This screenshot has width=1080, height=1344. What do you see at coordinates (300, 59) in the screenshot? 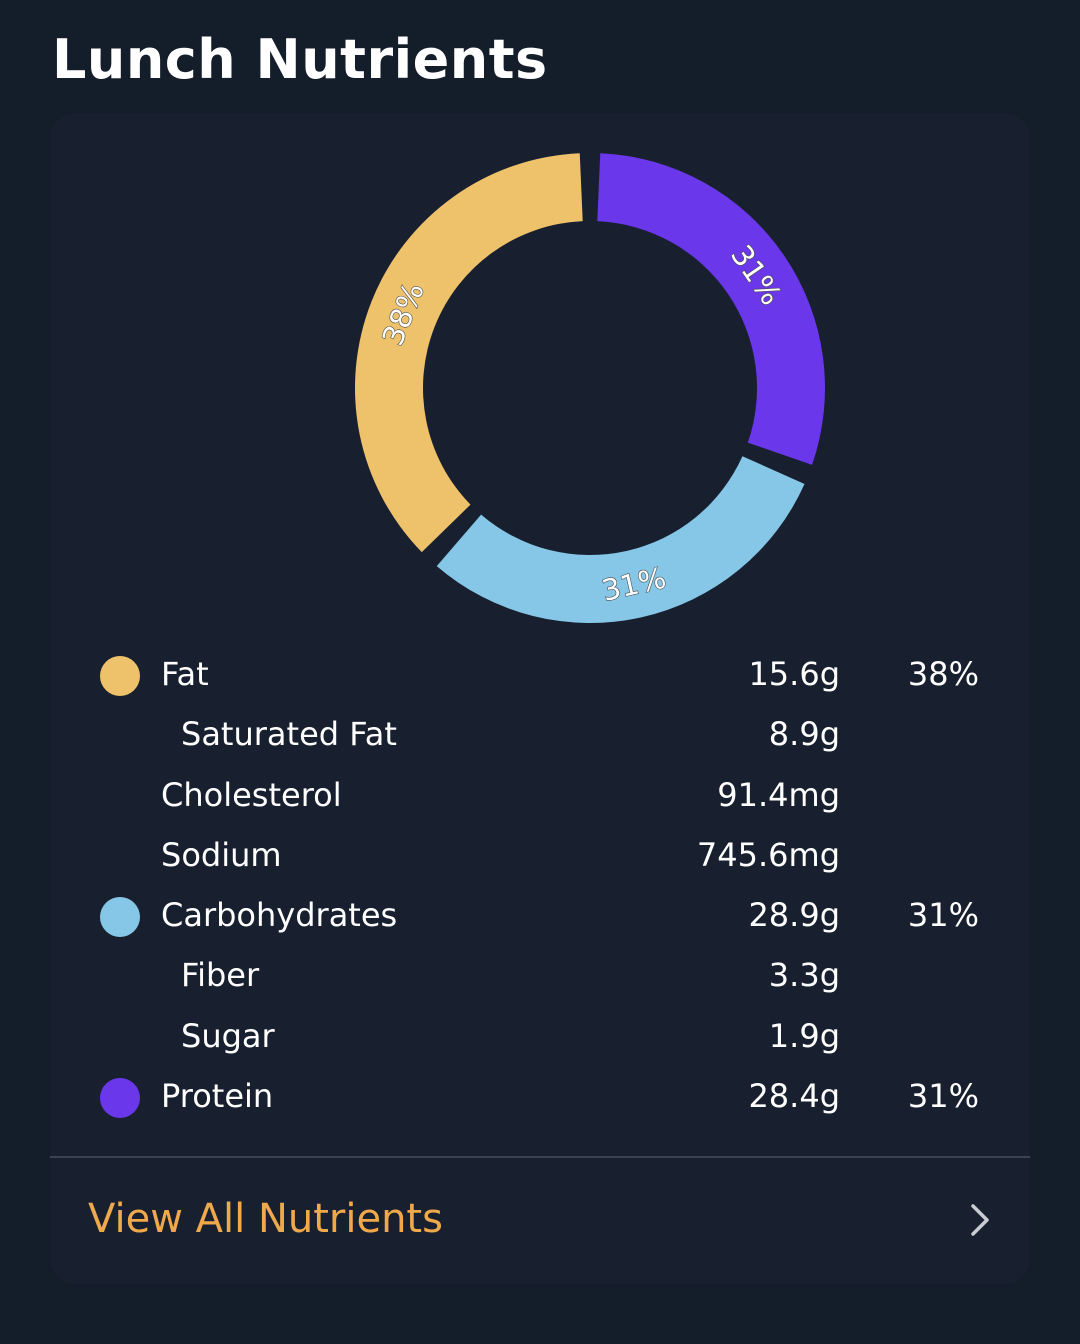
I see `page-title: Lunch Nutrients` at bounding box center [300, 59].